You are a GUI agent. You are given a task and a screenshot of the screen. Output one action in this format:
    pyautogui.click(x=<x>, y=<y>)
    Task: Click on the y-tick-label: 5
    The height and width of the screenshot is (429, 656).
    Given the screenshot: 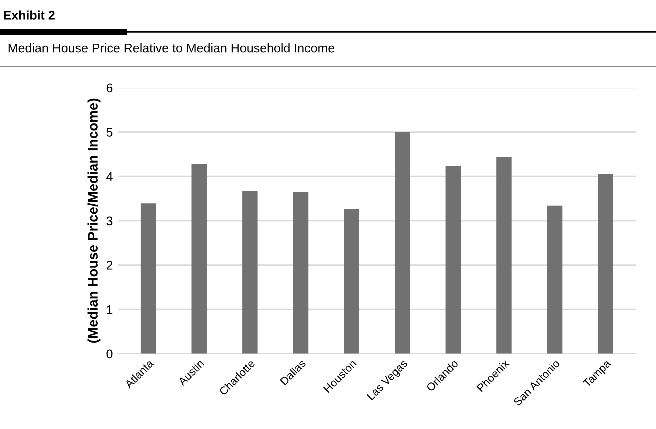 What is the action you would take?
    pyautogui.click(x=109, y=132)
    